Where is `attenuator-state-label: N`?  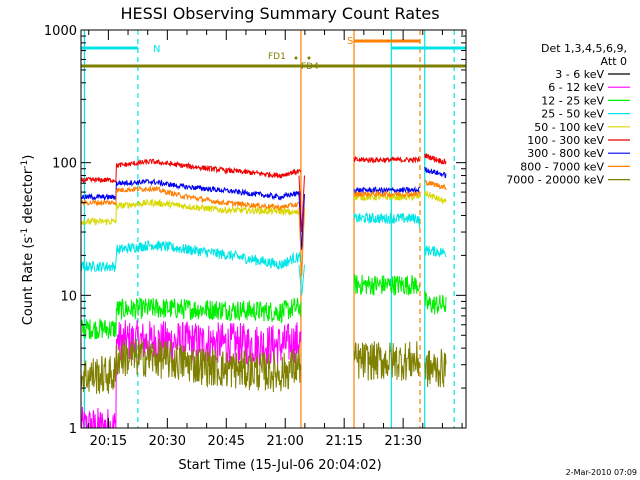 attenuator-state-label: N is located at coordinates (156, 49).